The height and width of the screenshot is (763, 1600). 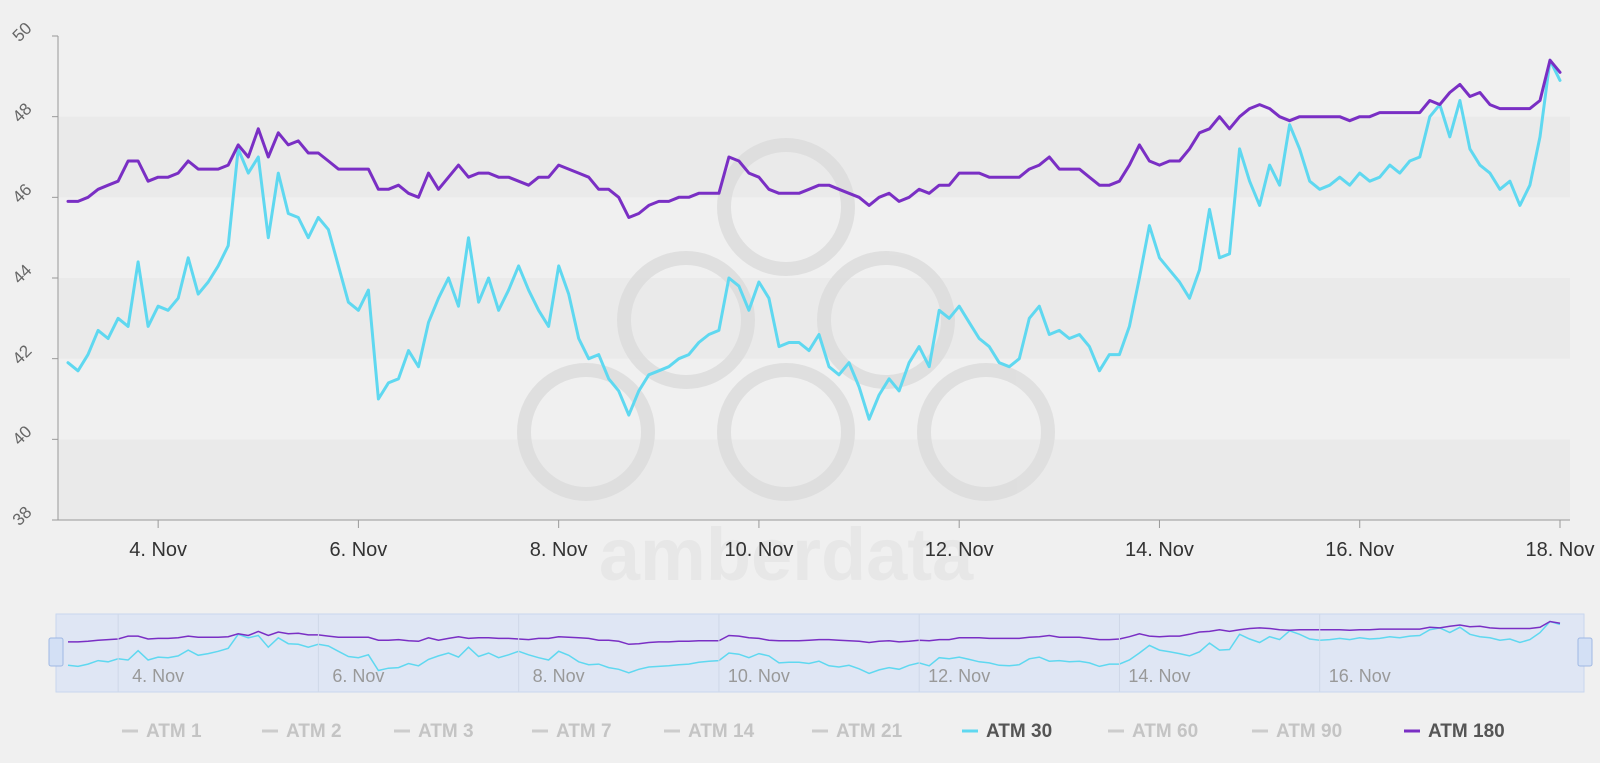 I want to click on y-axis-tick-labels: 38 40 42 44 46 48 50, so click(x=22, y=274).